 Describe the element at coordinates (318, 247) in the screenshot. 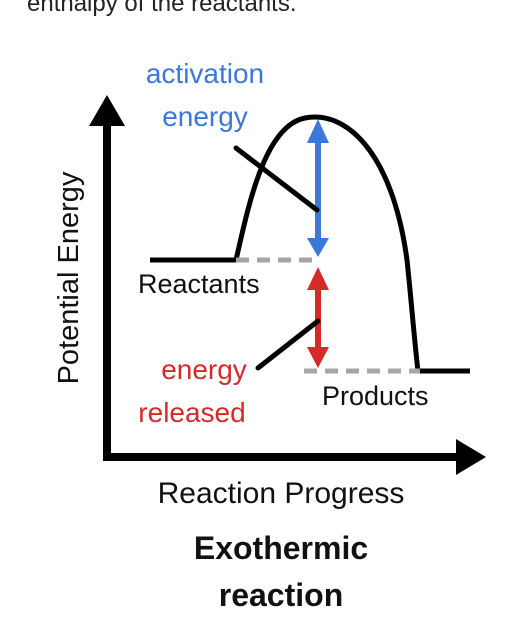

I see `activation-energy-arrow-down-head` at that location.